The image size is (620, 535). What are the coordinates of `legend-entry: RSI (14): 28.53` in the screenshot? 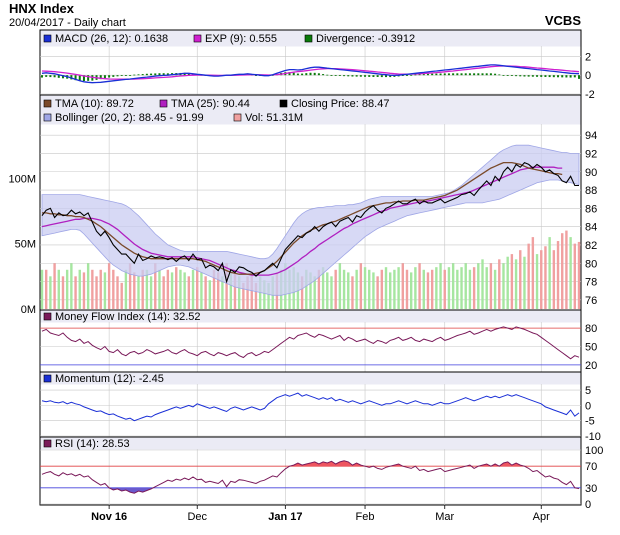 It's located at (92, 444).